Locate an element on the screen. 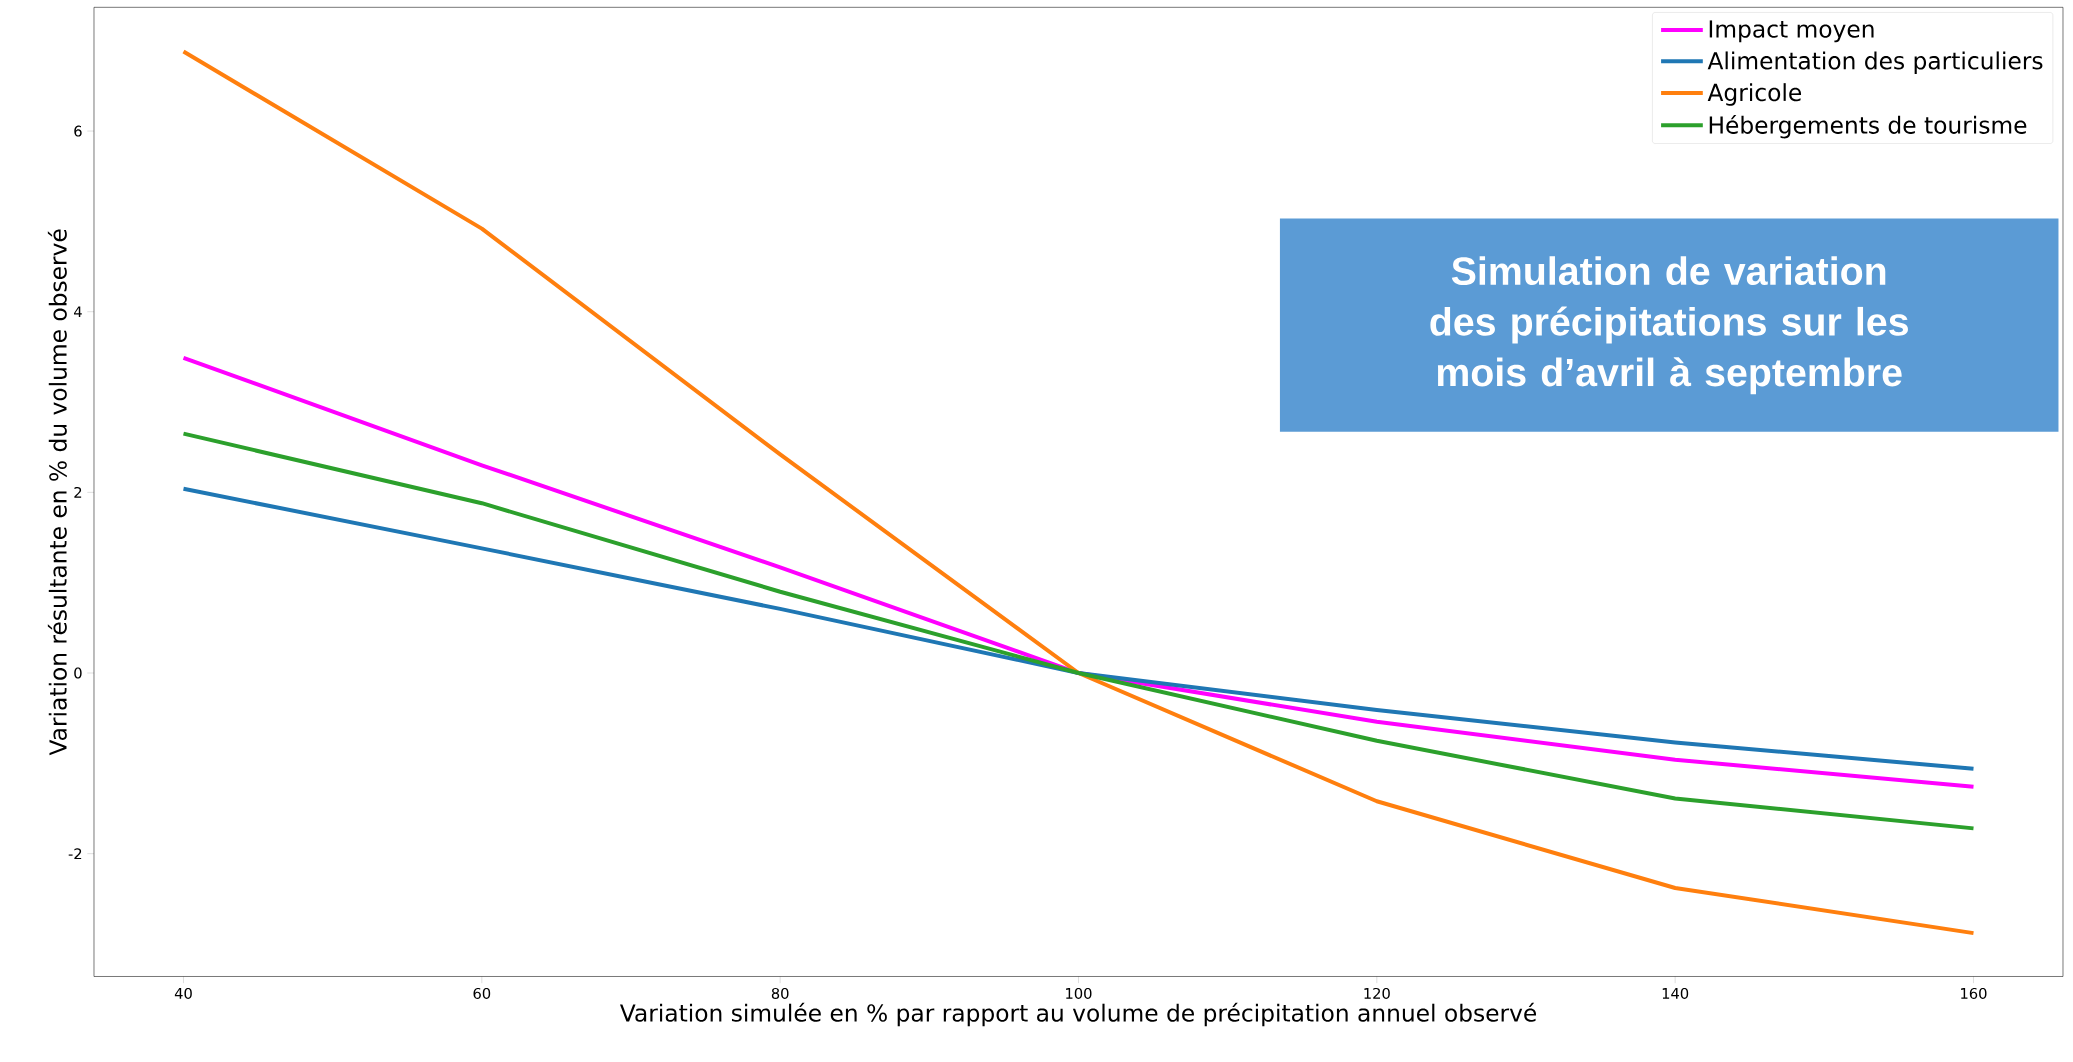 This screenshot has height=1062, width=2073. x-tick-label: 40 is located at coordinates (183, 993).